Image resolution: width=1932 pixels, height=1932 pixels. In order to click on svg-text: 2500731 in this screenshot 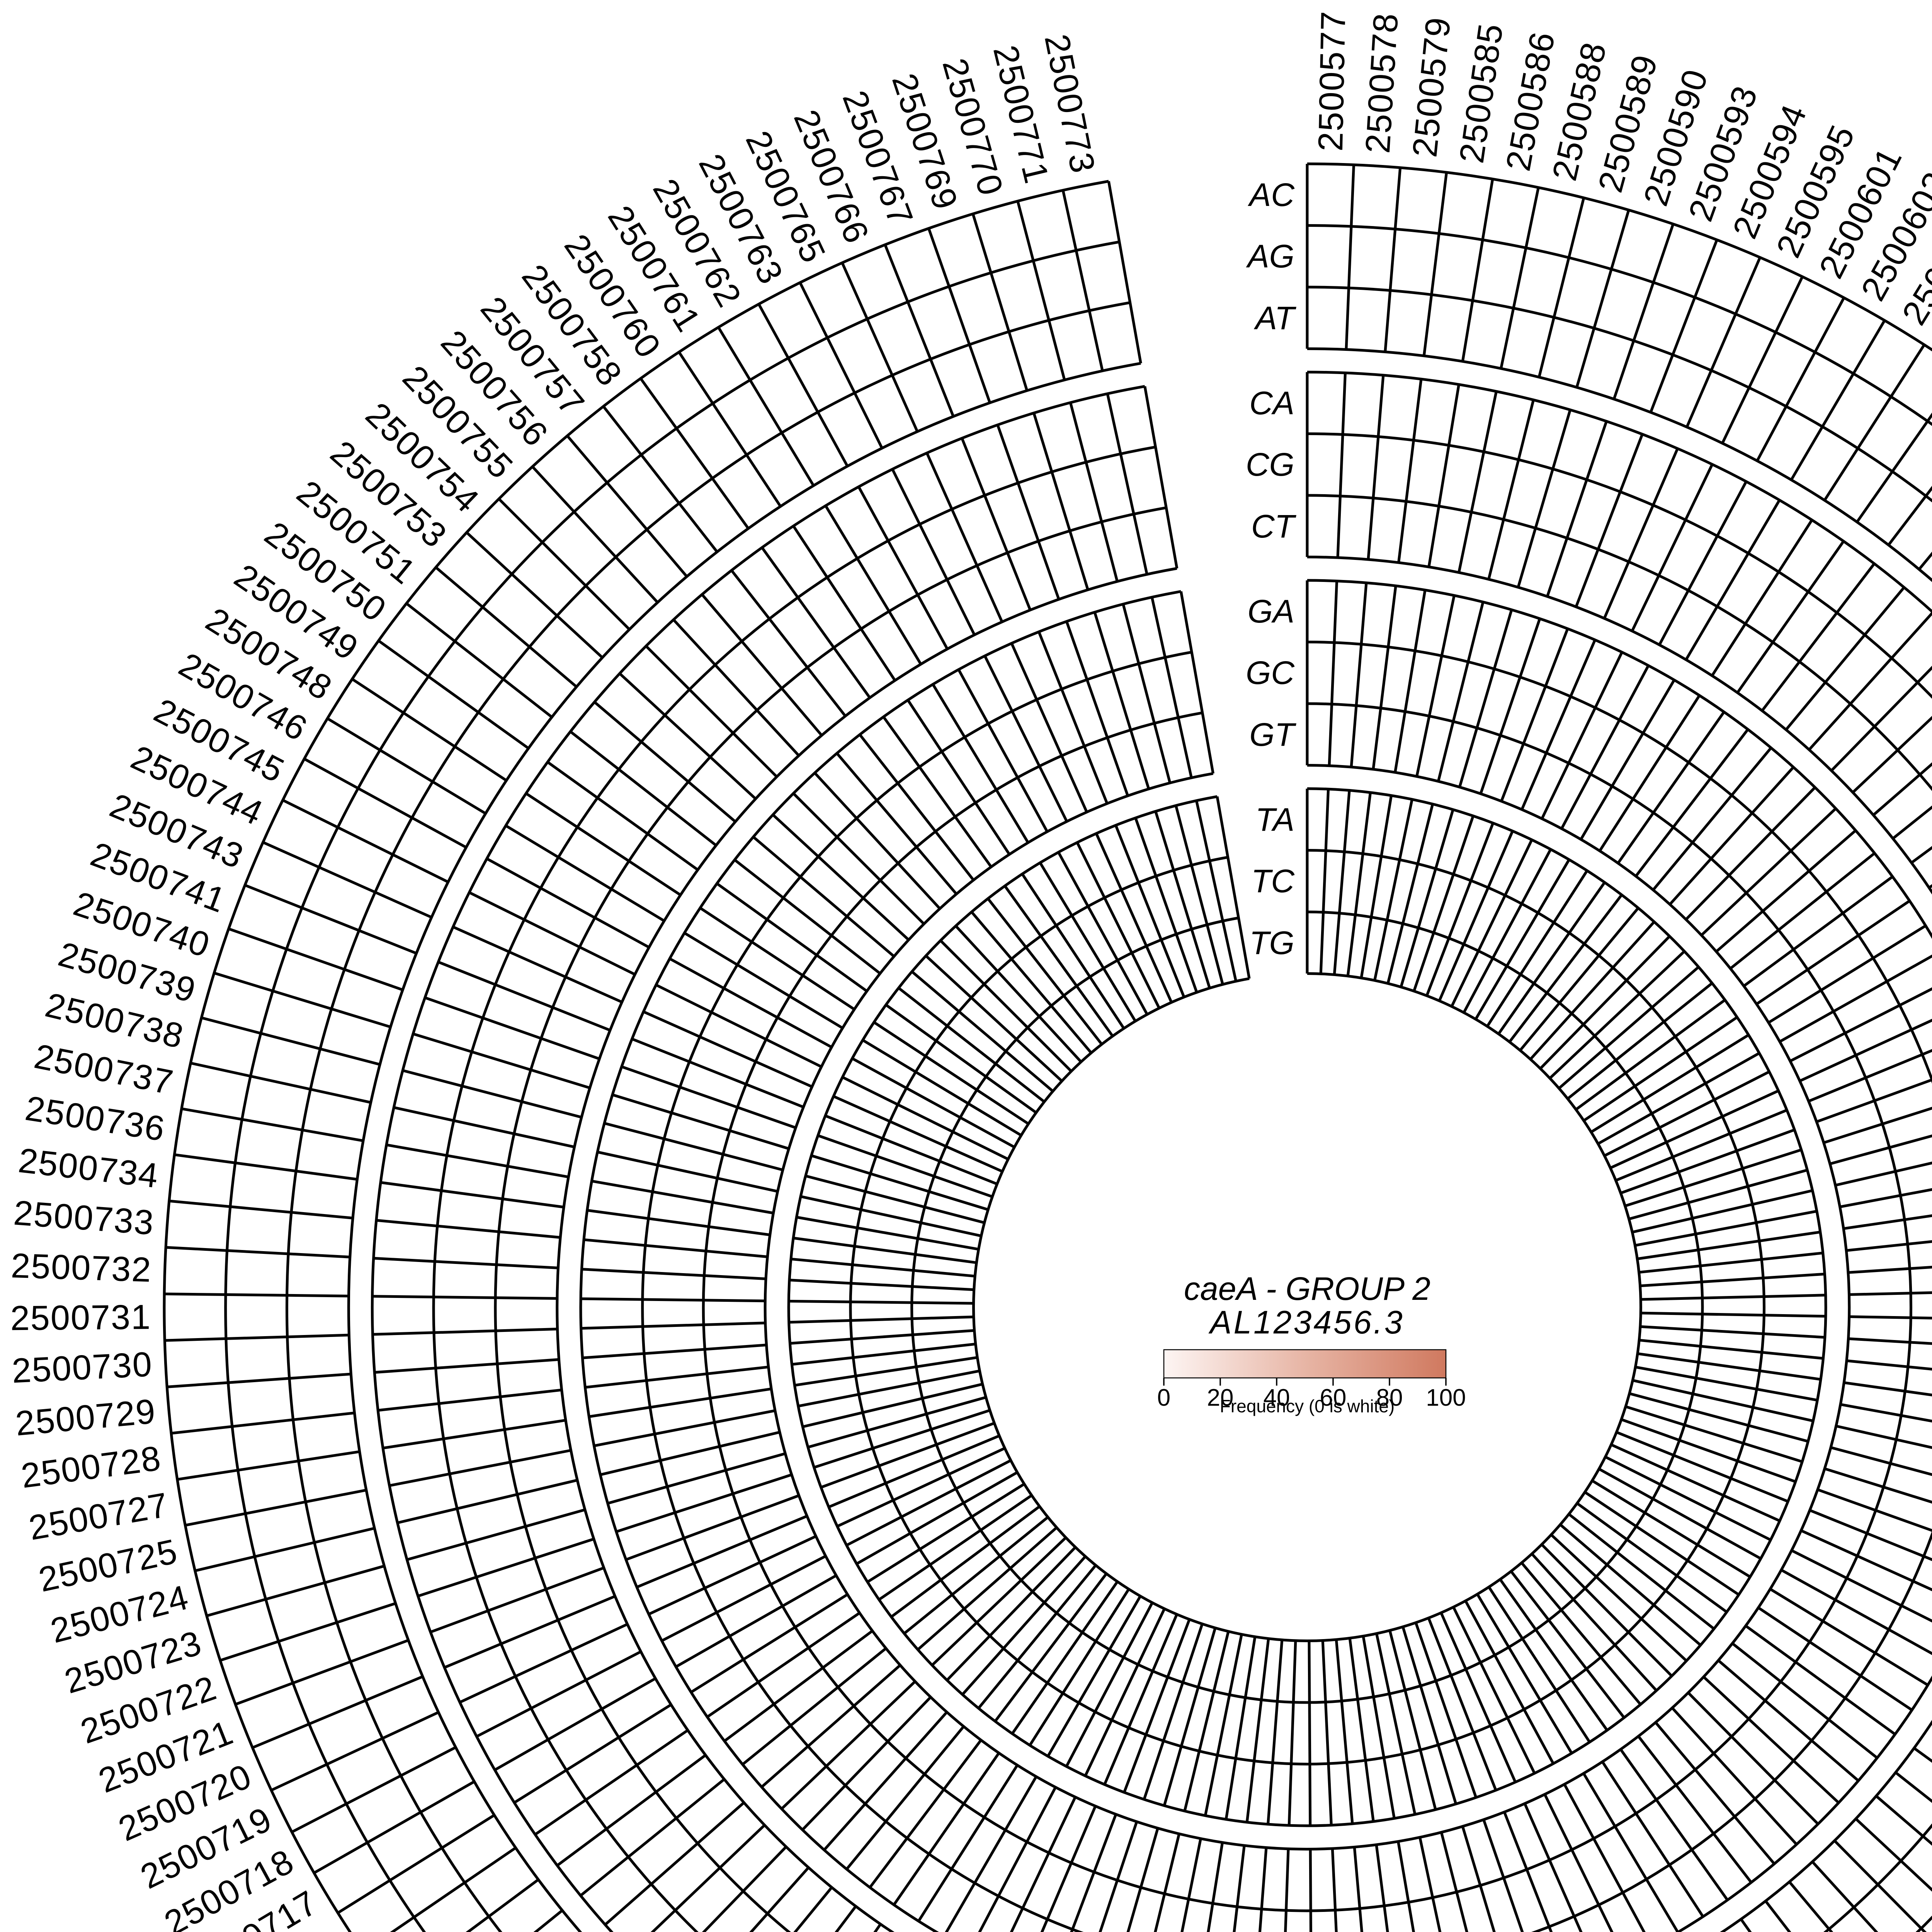, I will do `click(81, 1318)`.